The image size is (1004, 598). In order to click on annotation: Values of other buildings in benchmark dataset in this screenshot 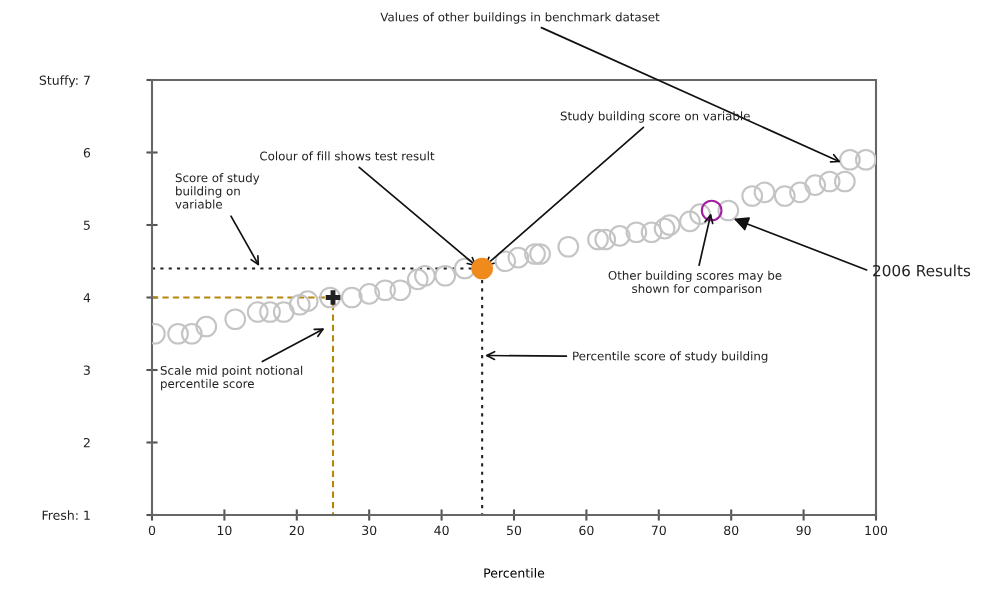, I will do `click(520, 18)`.